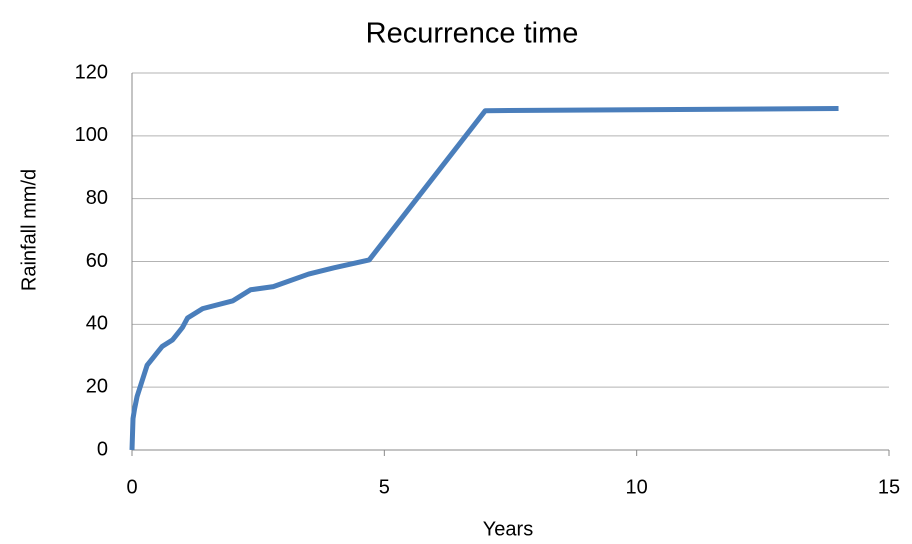 This screenshot has height=544, width=912. What do you see at coordinates (508, 529) in the screenshot?
I see `x-axis-label: Years` at bounding box center [508, 529].